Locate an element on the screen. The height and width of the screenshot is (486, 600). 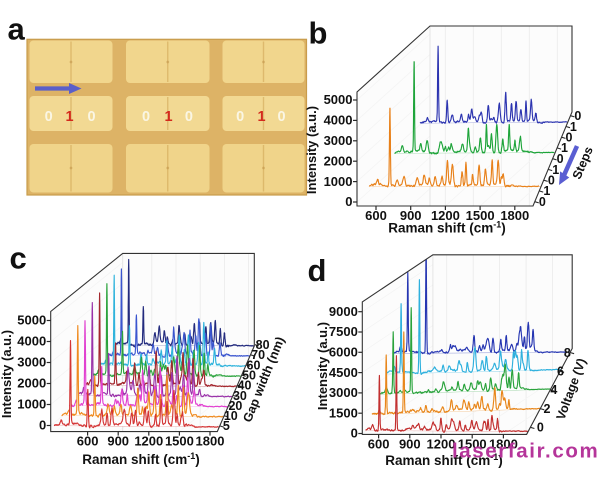
svg-text: b is located at coordinates (318, 32).